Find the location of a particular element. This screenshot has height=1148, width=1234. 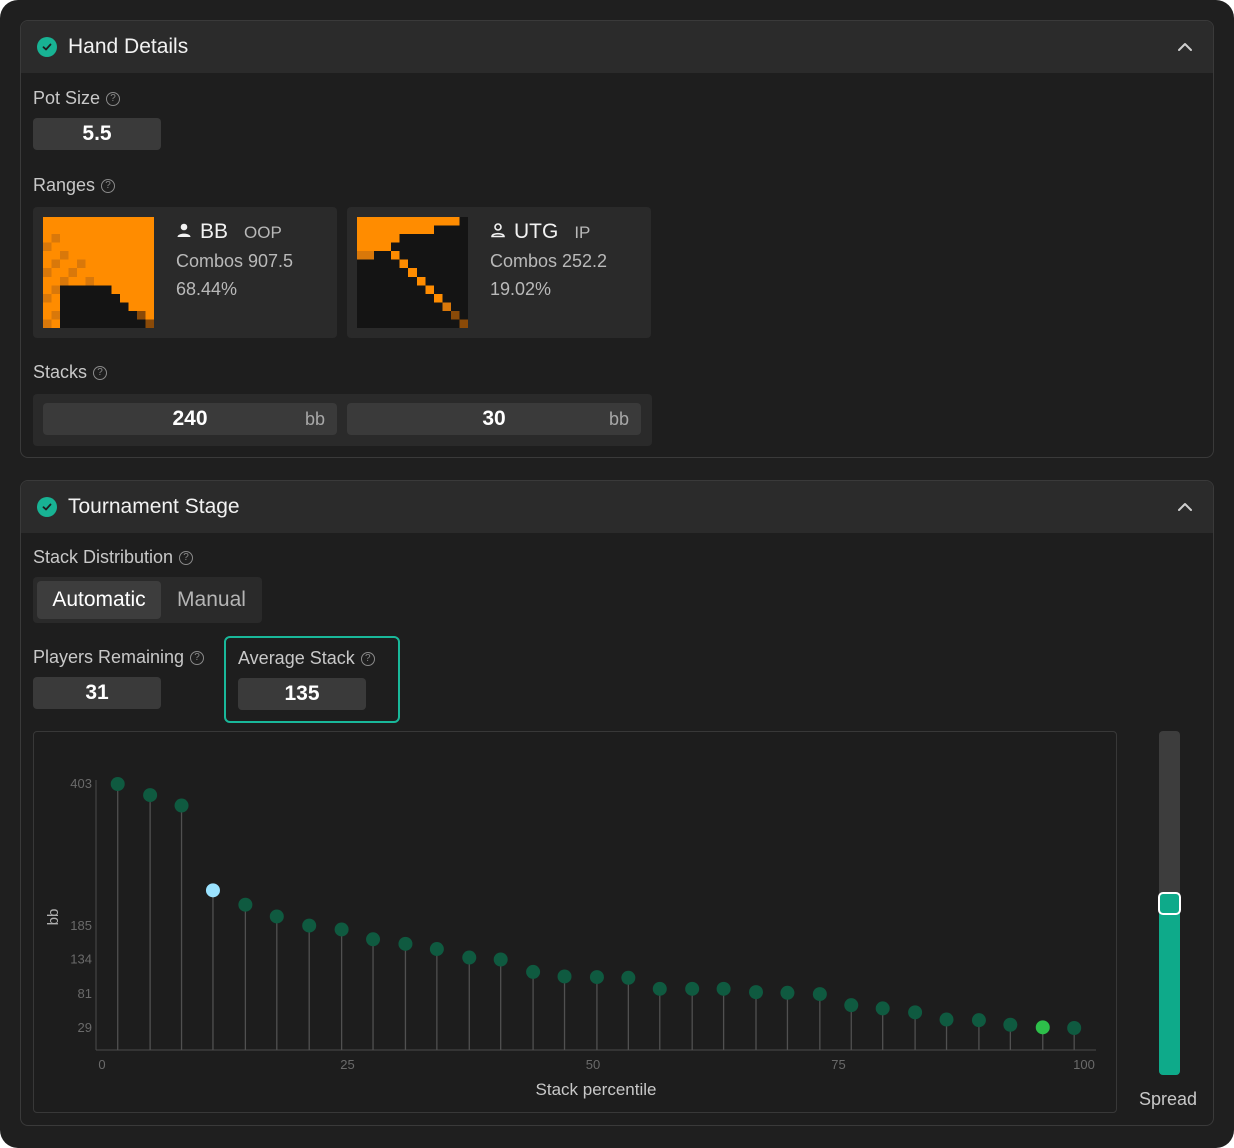

x-axis-label: Stack percentile is located at coordinates (596, 1089).